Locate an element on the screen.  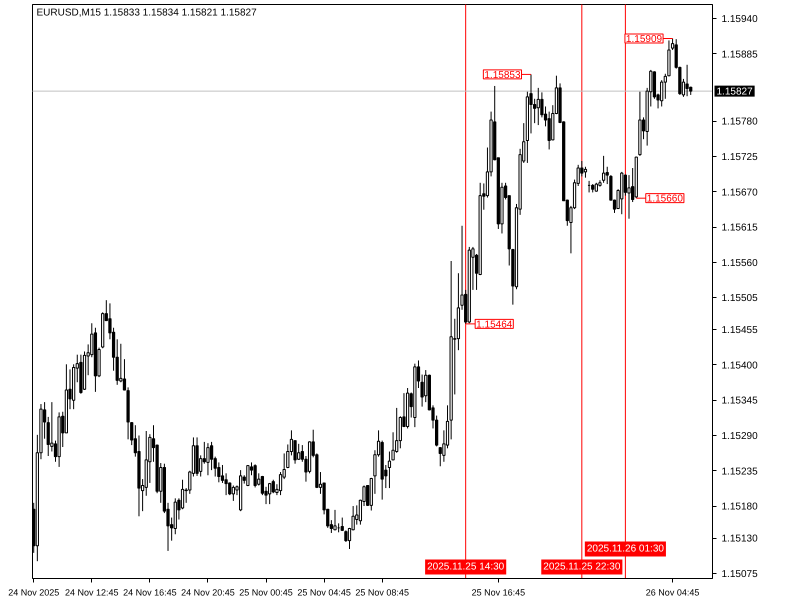
chart-title: EURUSD,M15 1.15833 1.15834 1.15821 1.15827 is located at coordinates (147, 13).